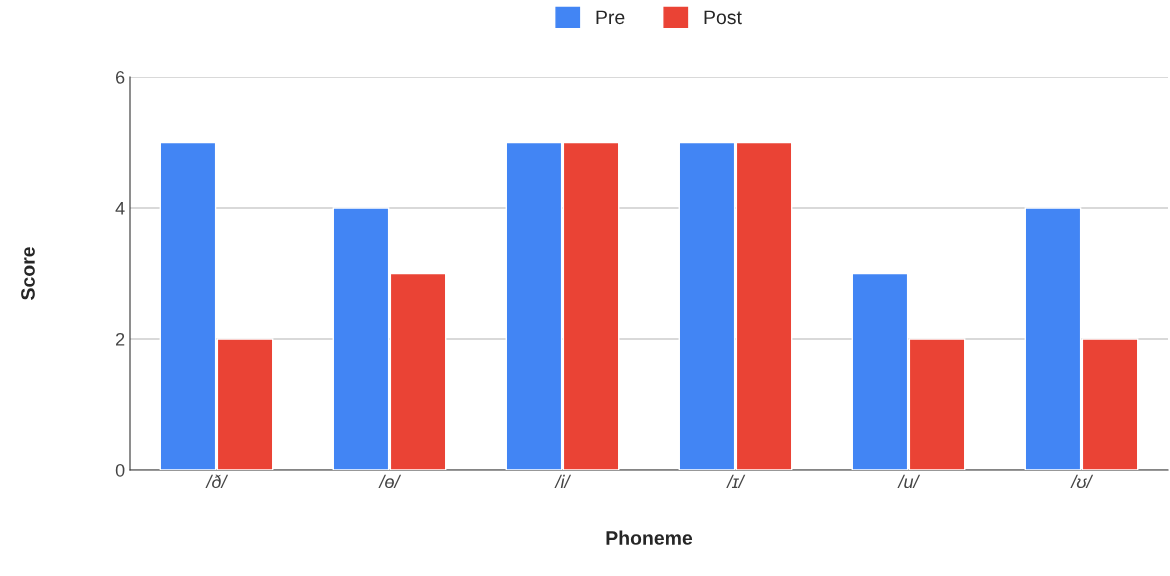  I want to click on x-tick-label: /ð/, so click(217, 481).